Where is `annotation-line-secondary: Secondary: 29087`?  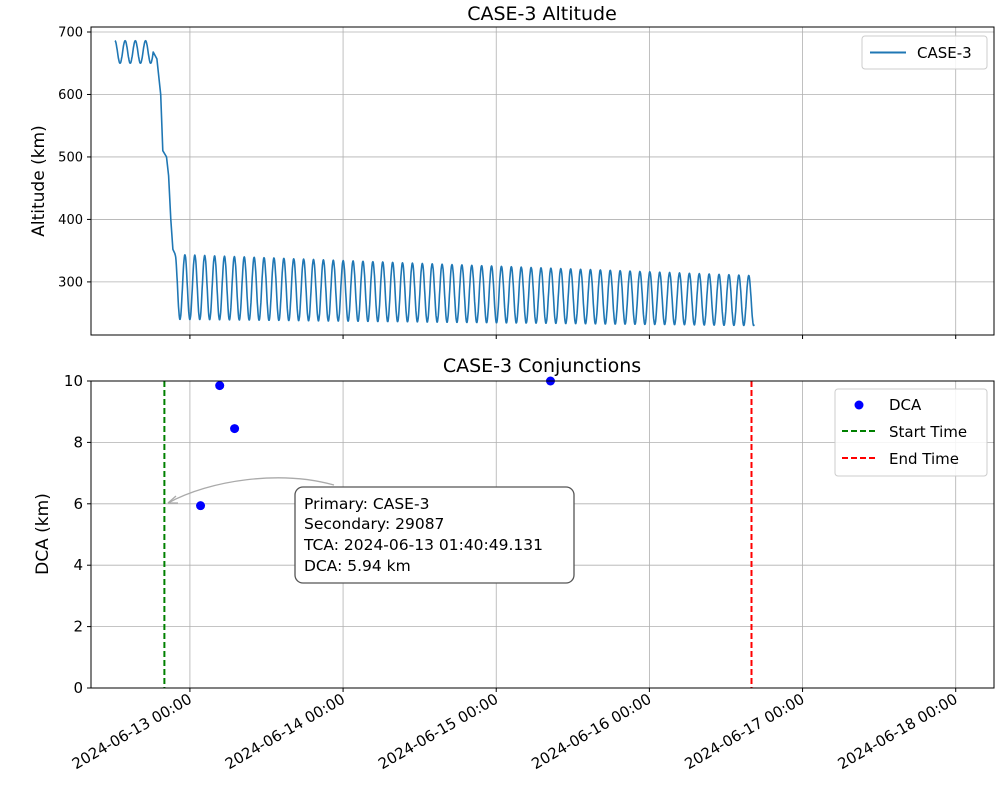 annotation-line-secondary: Secondary: 29087 is located at coordinates (374, 524).